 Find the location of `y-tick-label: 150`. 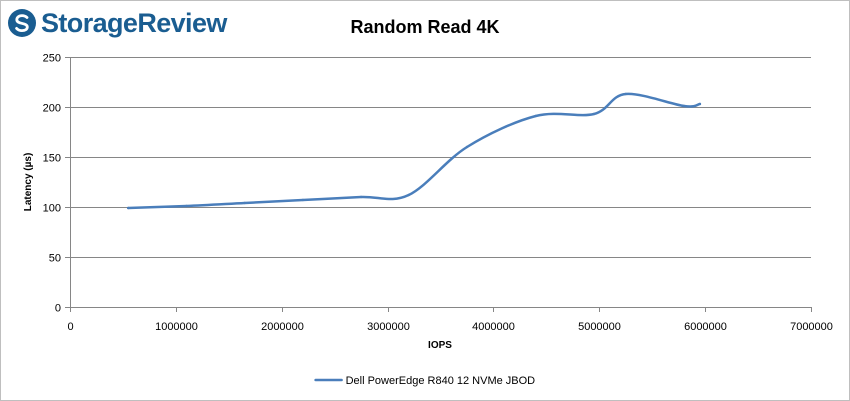

y-tick-label: 150 is located at coordinates (52, 159).